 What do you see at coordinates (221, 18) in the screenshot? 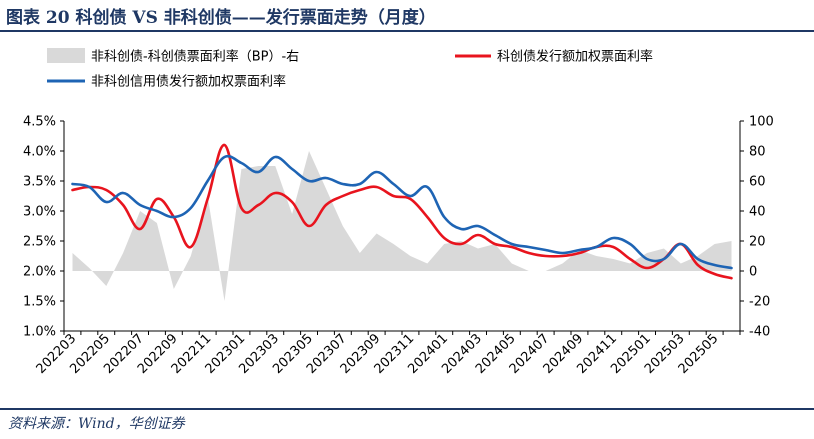
I see `page-title: 图表 20 科创债 VS 非科创债——发行票面走势（月度）` at bounding box center [221, 18].